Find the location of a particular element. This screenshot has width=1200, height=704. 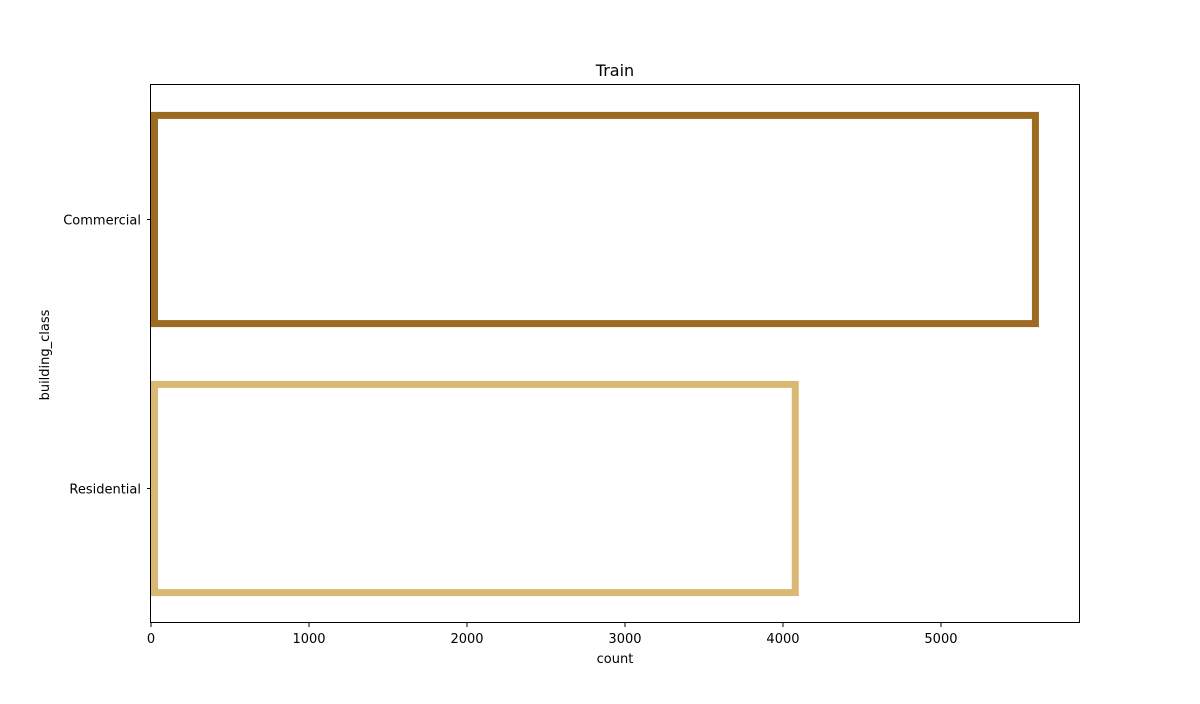

x-tick-label-0: 0 is located at coordinates (151, 639).